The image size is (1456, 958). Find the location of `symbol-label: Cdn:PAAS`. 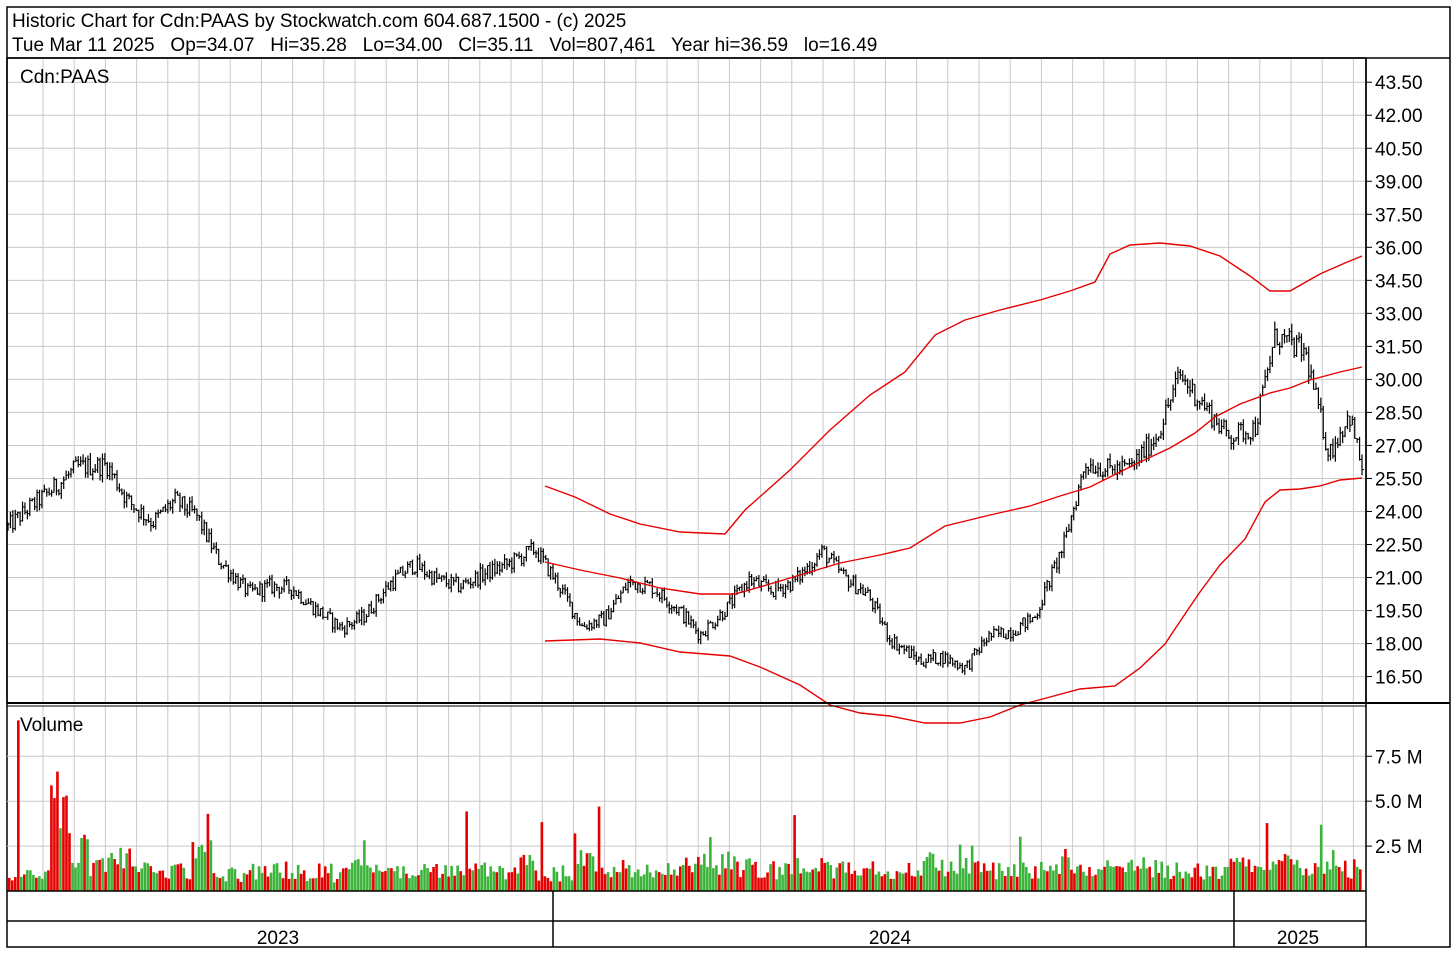

symbol-label: Cdn:PAAS is located at coordinates (64, 77).